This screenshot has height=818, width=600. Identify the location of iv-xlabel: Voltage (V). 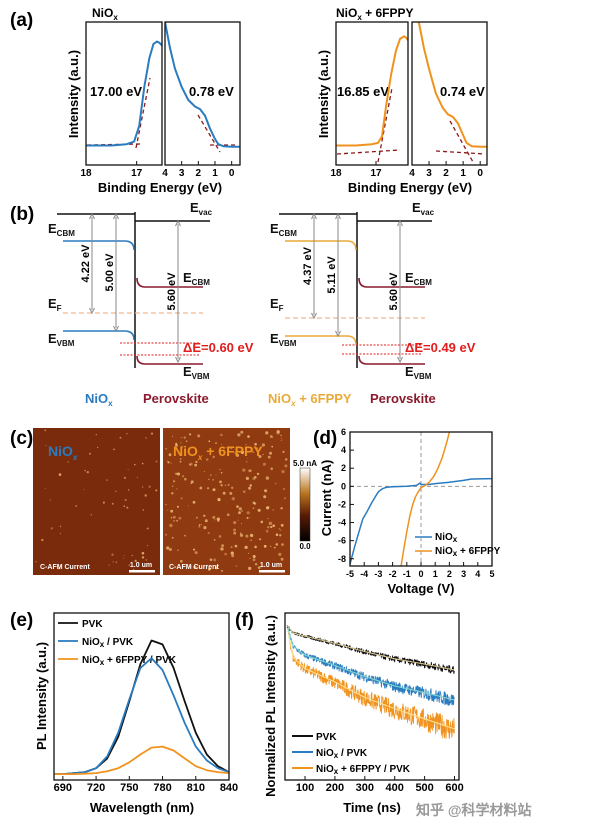
(421, 588).